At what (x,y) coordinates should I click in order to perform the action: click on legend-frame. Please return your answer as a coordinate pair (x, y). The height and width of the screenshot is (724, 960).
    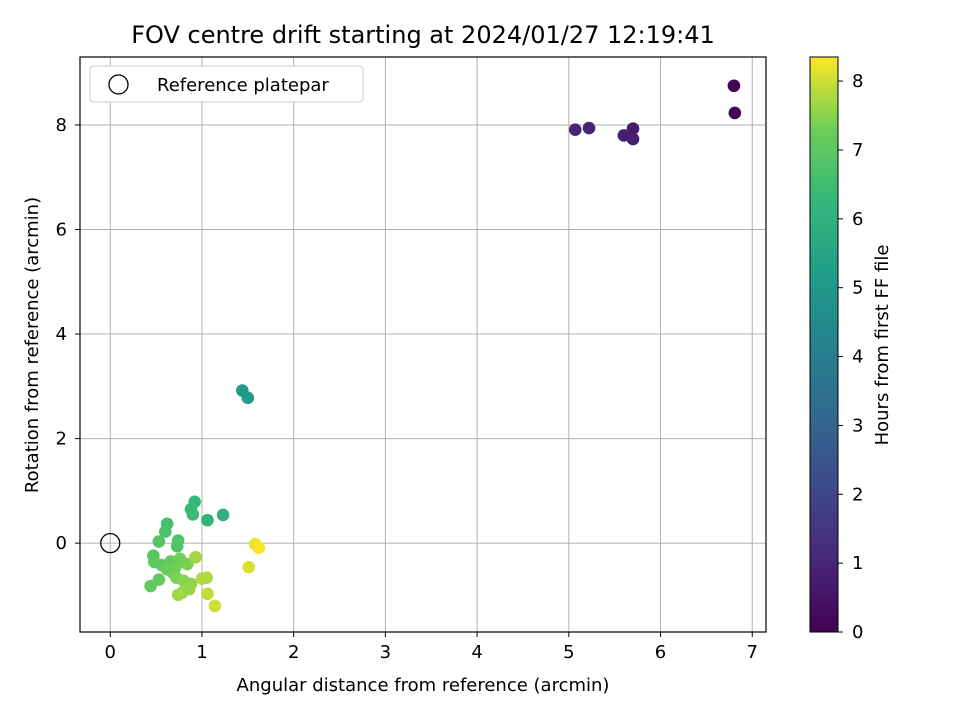
    Looking at the image, I should click on (226, 84).